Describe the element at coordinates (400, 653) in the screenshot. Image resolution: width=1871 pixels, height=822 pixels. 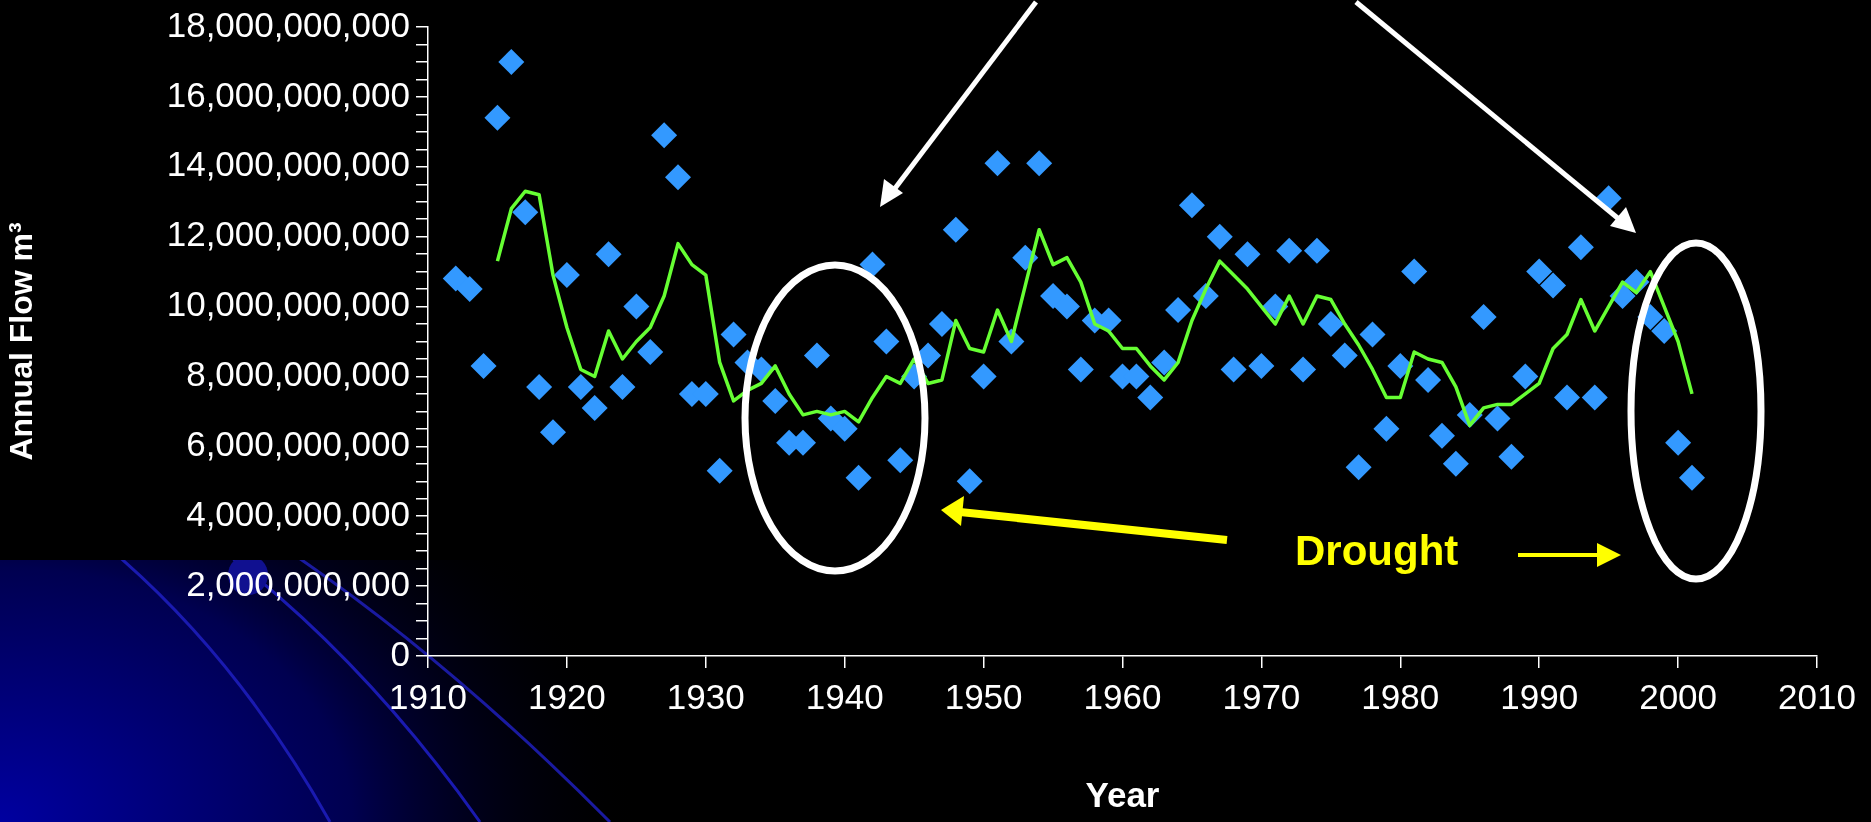
I see `y-tick-label: 0` at that location.